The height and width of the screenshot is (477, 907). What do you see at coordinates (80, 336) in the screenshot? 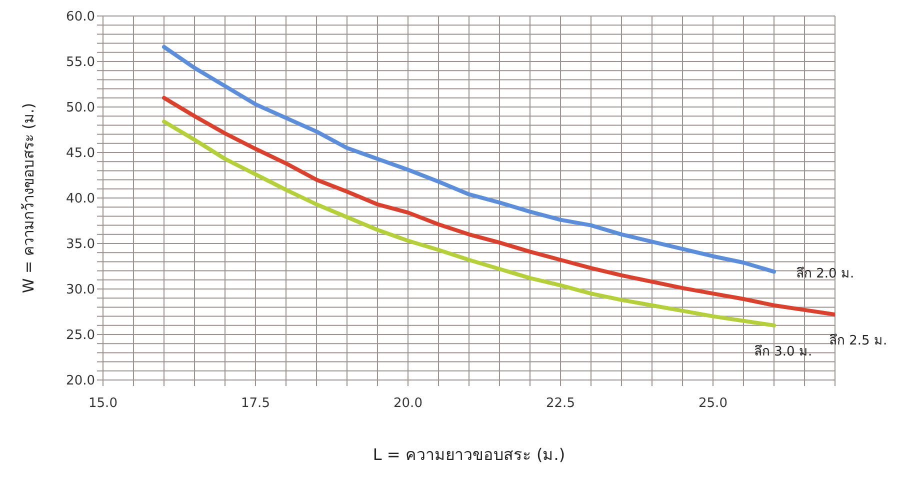
I see `y-tick-label: 25.0` at bounding box center [80, 336].